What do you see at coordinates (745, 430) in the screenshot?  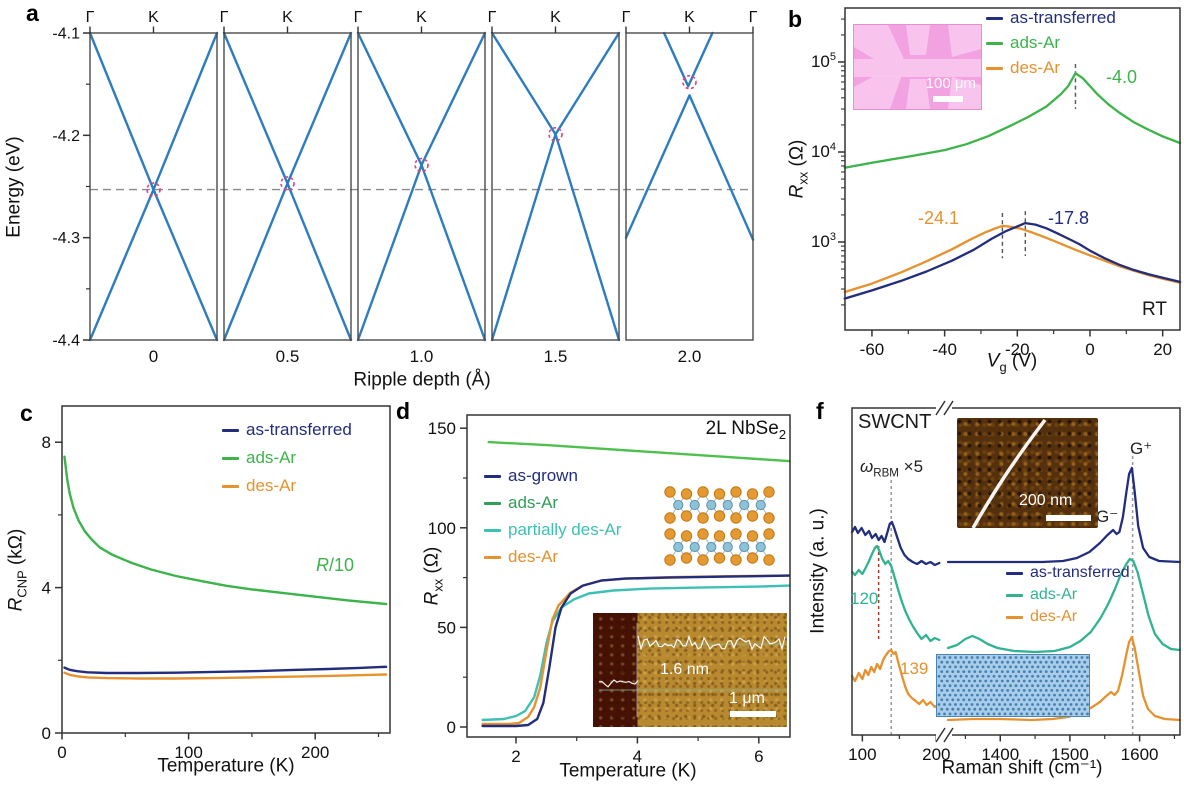 I see `d-title: 2L NbSe2` at bounding box center [745, 430].